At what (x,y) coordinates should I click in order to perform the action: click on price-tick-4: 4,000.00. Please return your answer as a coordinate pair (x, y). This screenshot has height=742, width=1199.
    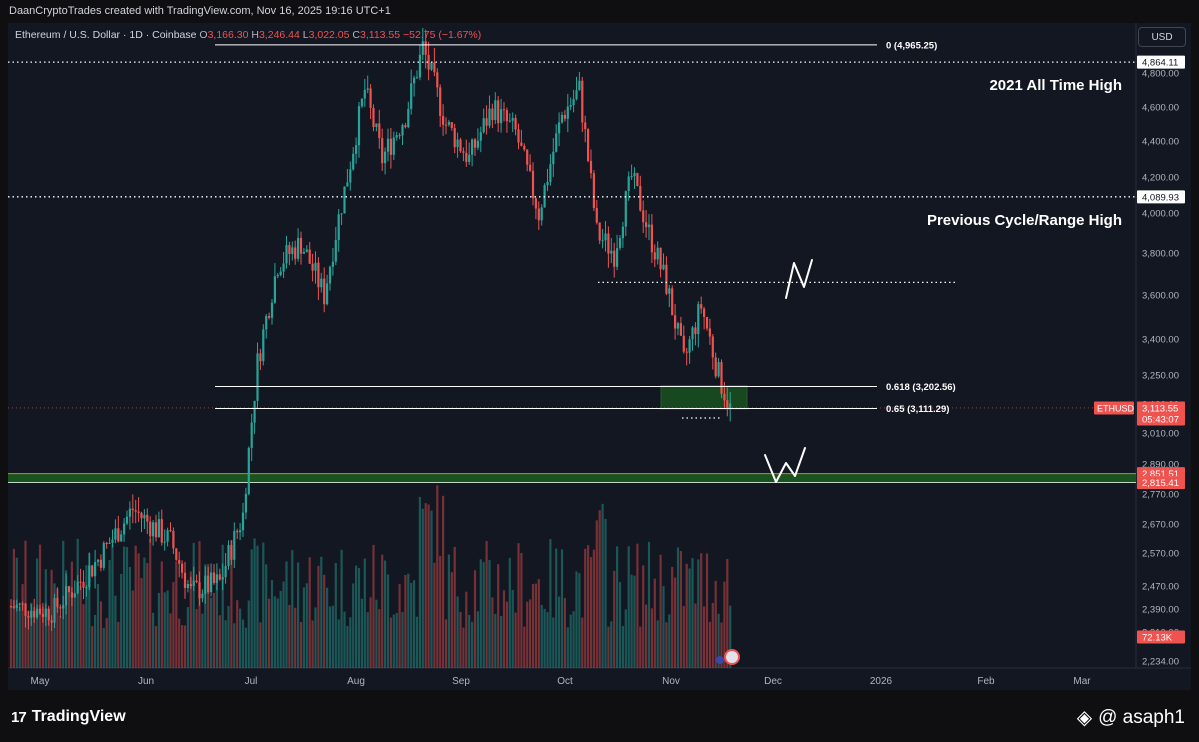
    Looking at the image, I should click on (1160, 214).